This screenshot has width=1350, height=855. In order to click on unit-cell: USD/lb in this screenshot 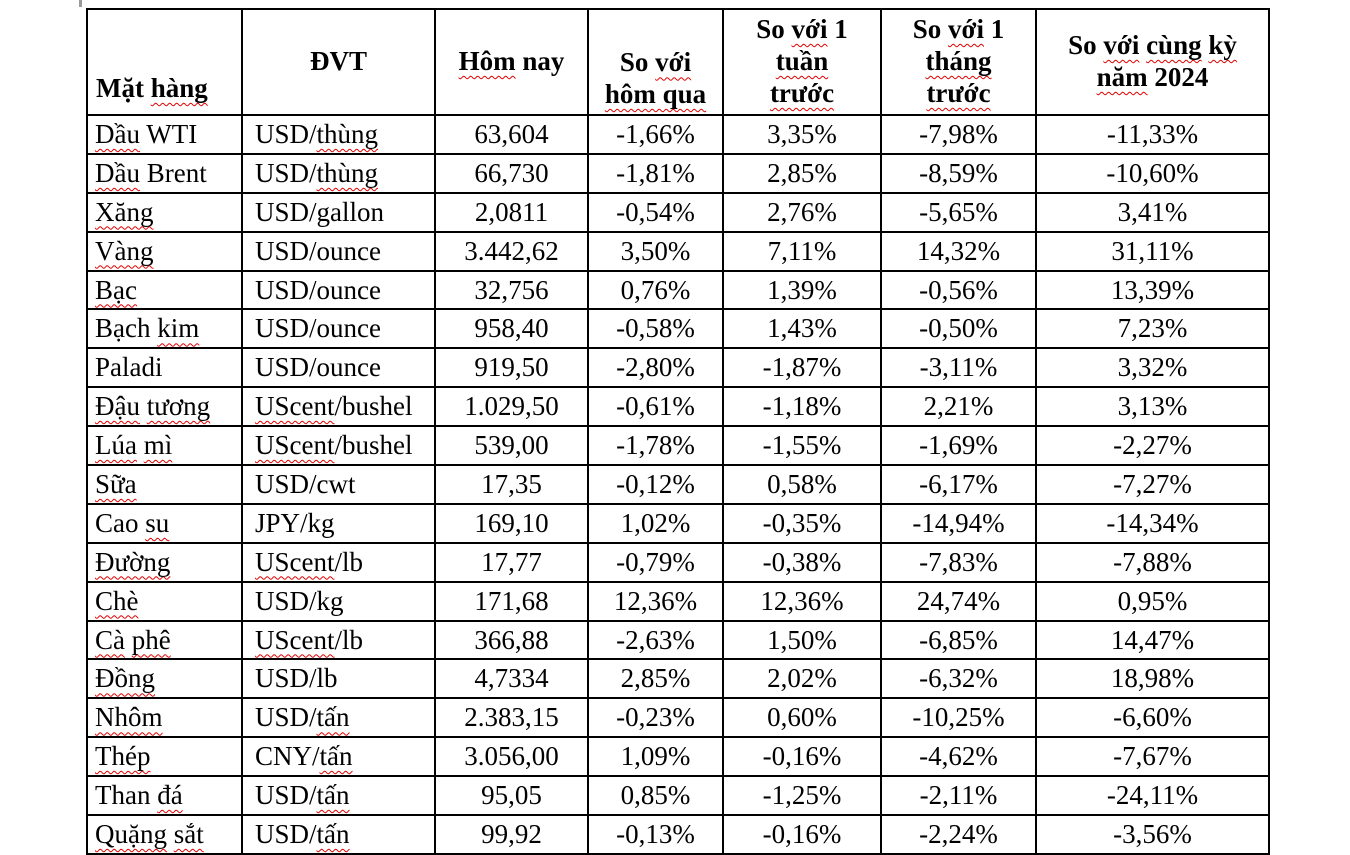, I will do `click(338, 679)`.